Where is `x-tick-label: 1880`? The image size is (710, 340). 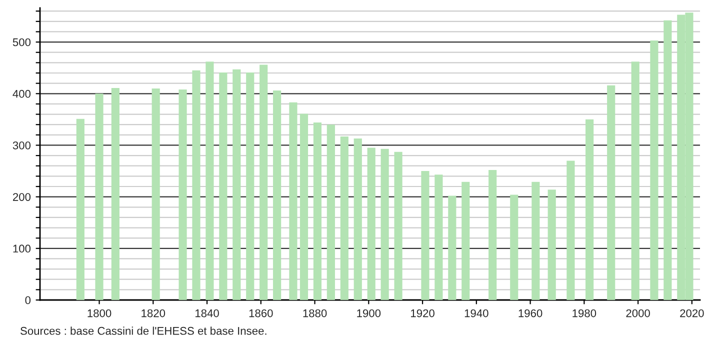
x-tick-label: 1880 is located at coordinates (315, 313).